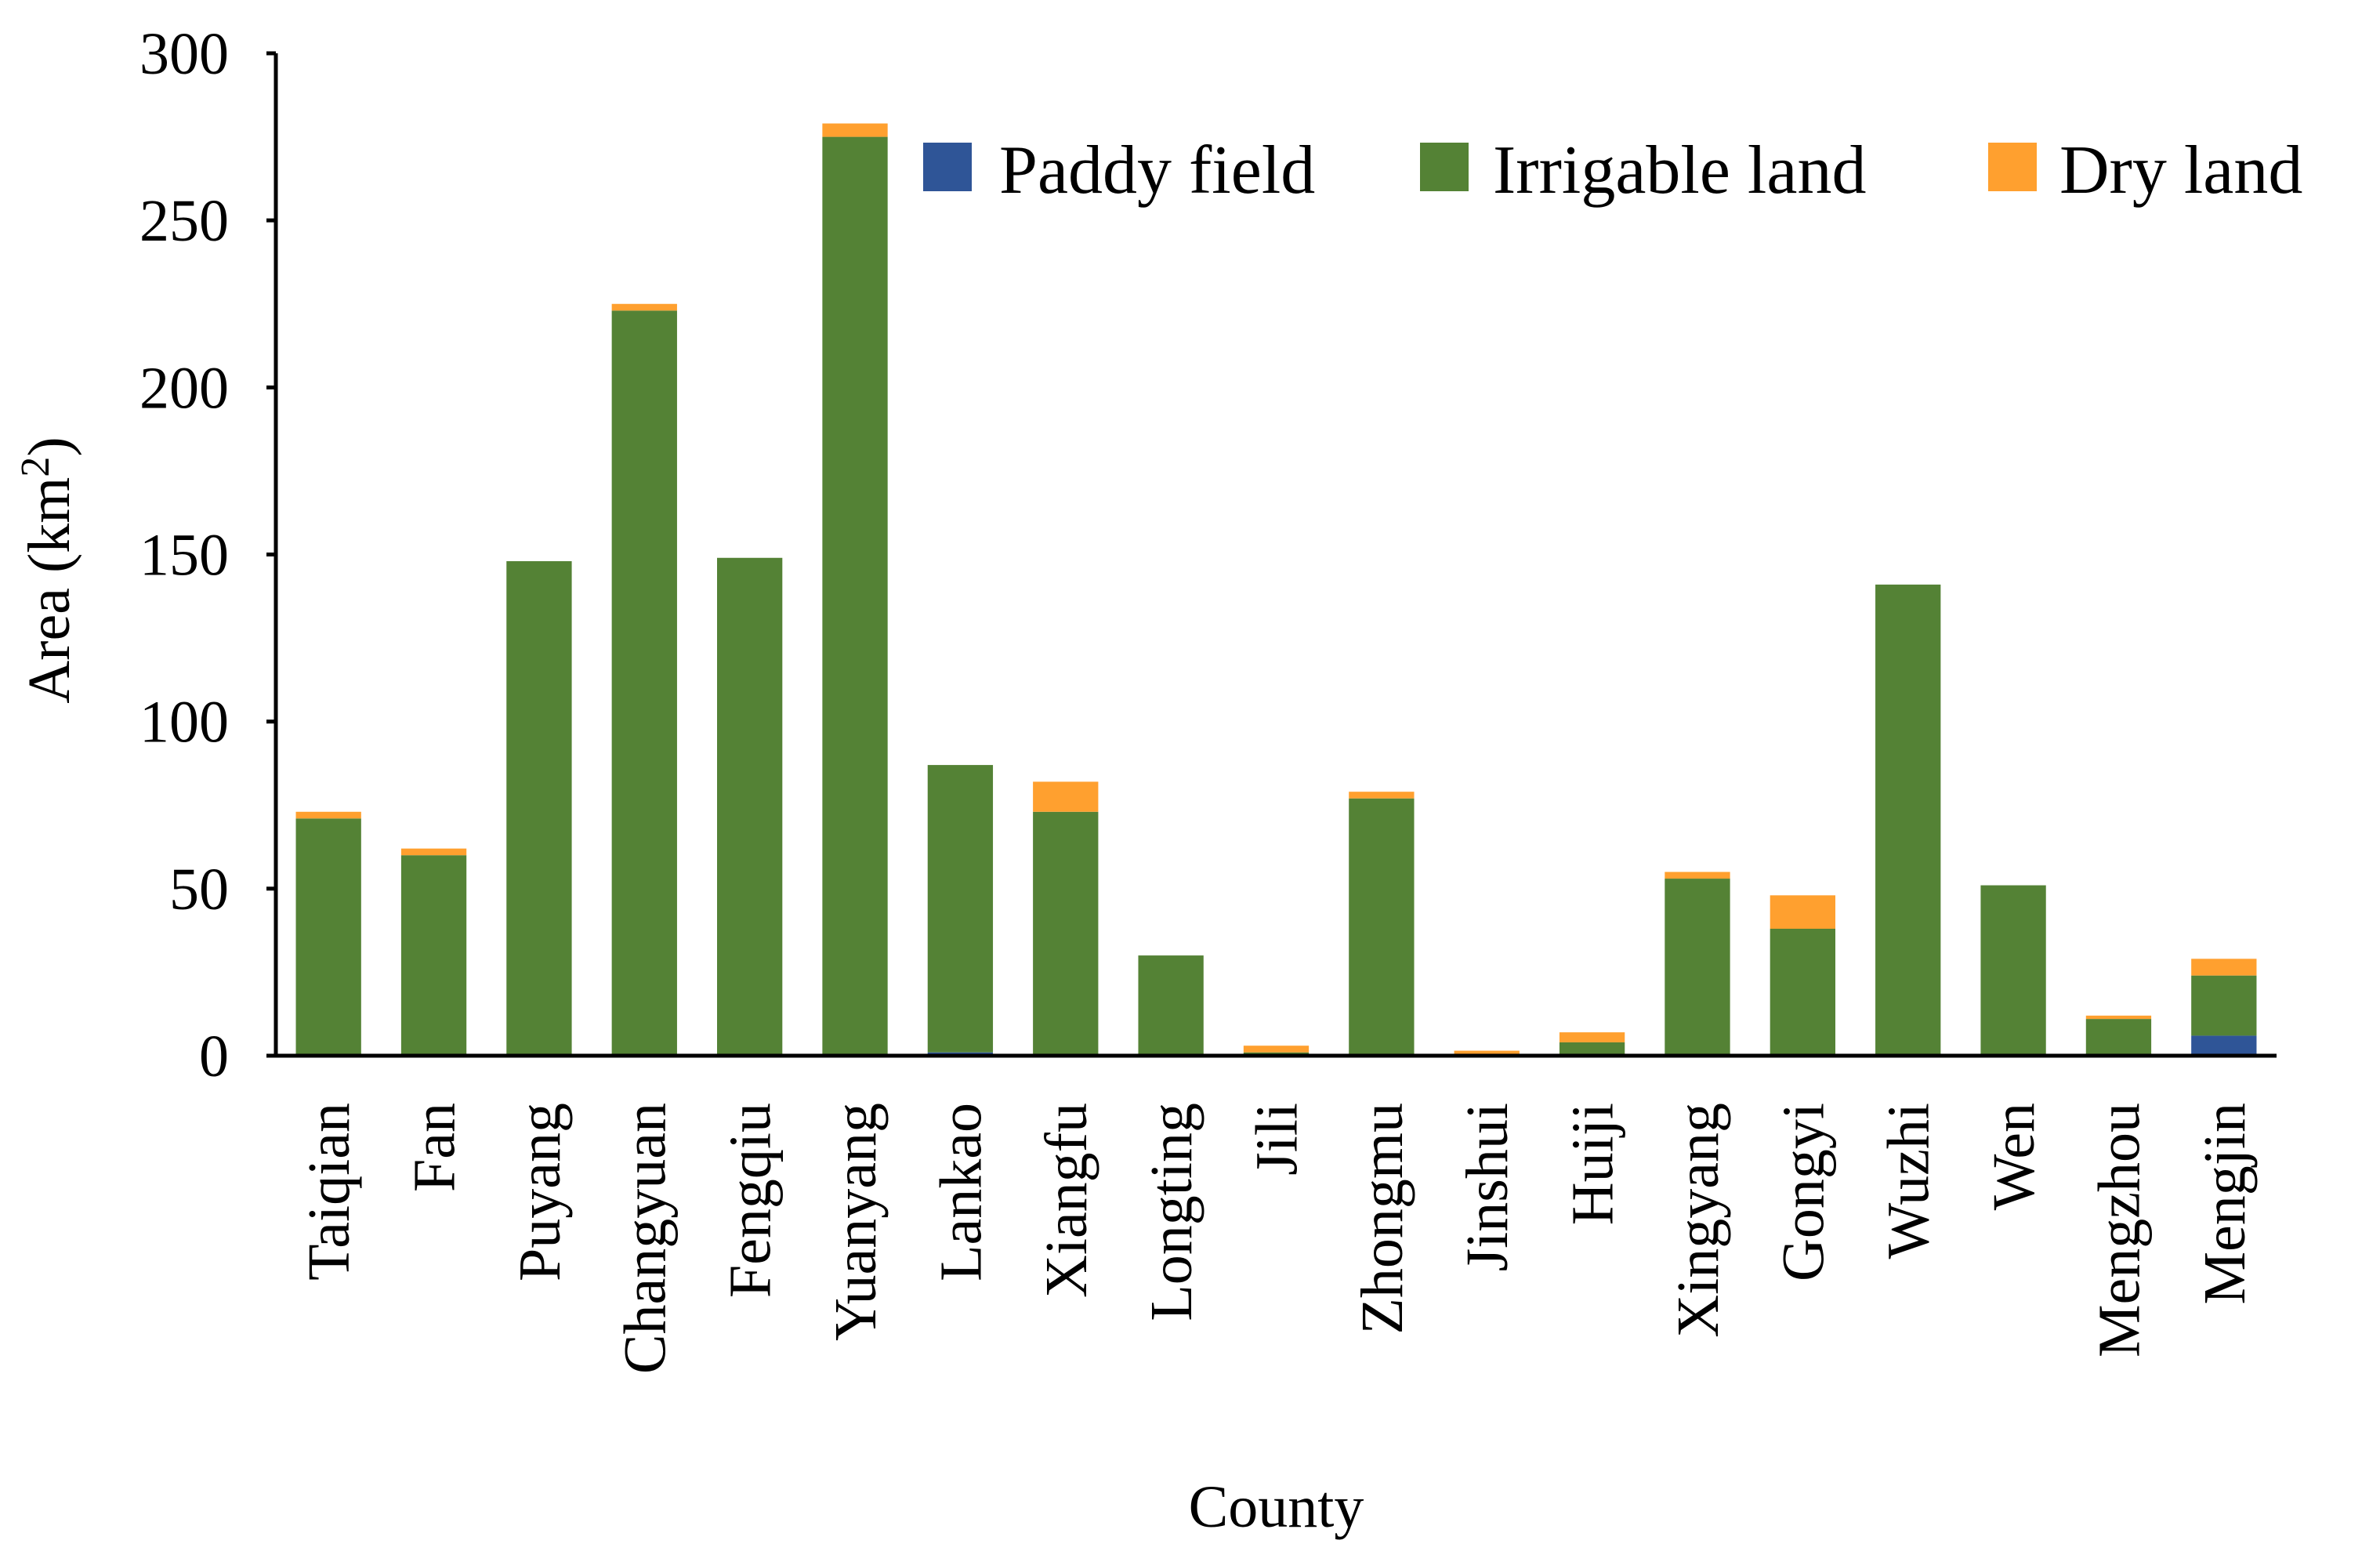  Describe the element at coordinates (1276, 1507) in the screenshot. I see `x-axis-title: County` at that location.